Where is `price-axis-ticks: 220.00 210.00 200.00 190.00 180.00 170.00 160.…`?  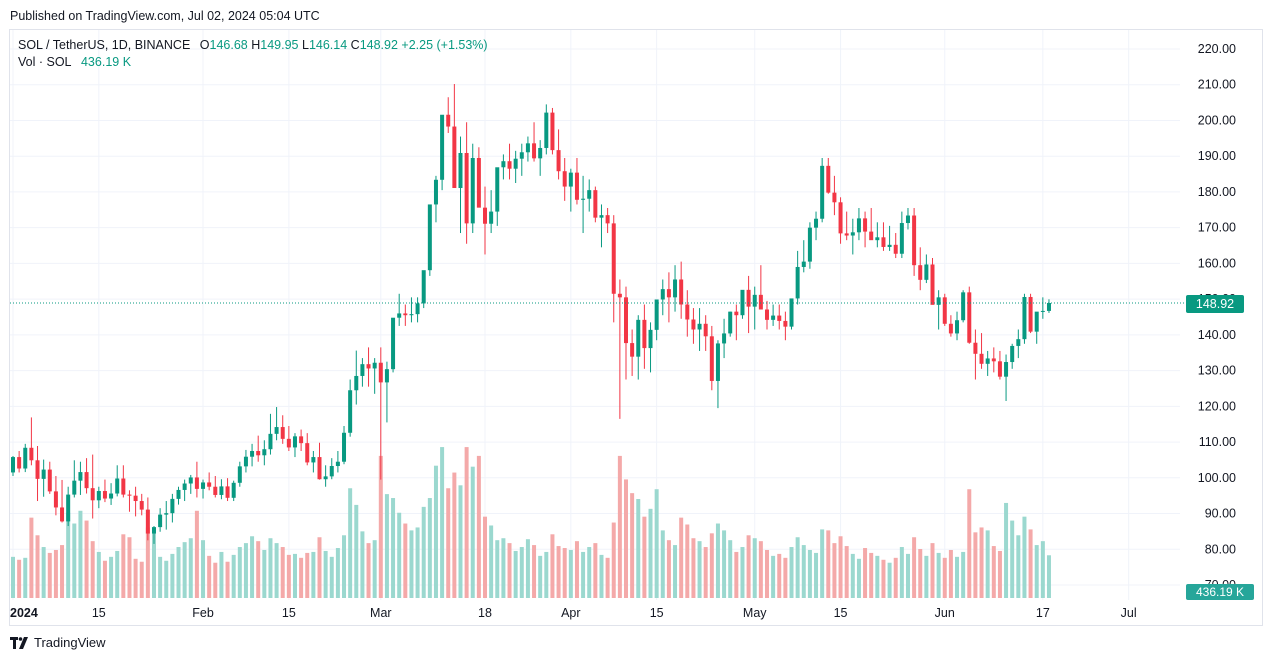
price-axis-ticks: 220.00 210.00 200.00 190.00 180.00 170.00 160.… is located at coordinates (1217, 317).